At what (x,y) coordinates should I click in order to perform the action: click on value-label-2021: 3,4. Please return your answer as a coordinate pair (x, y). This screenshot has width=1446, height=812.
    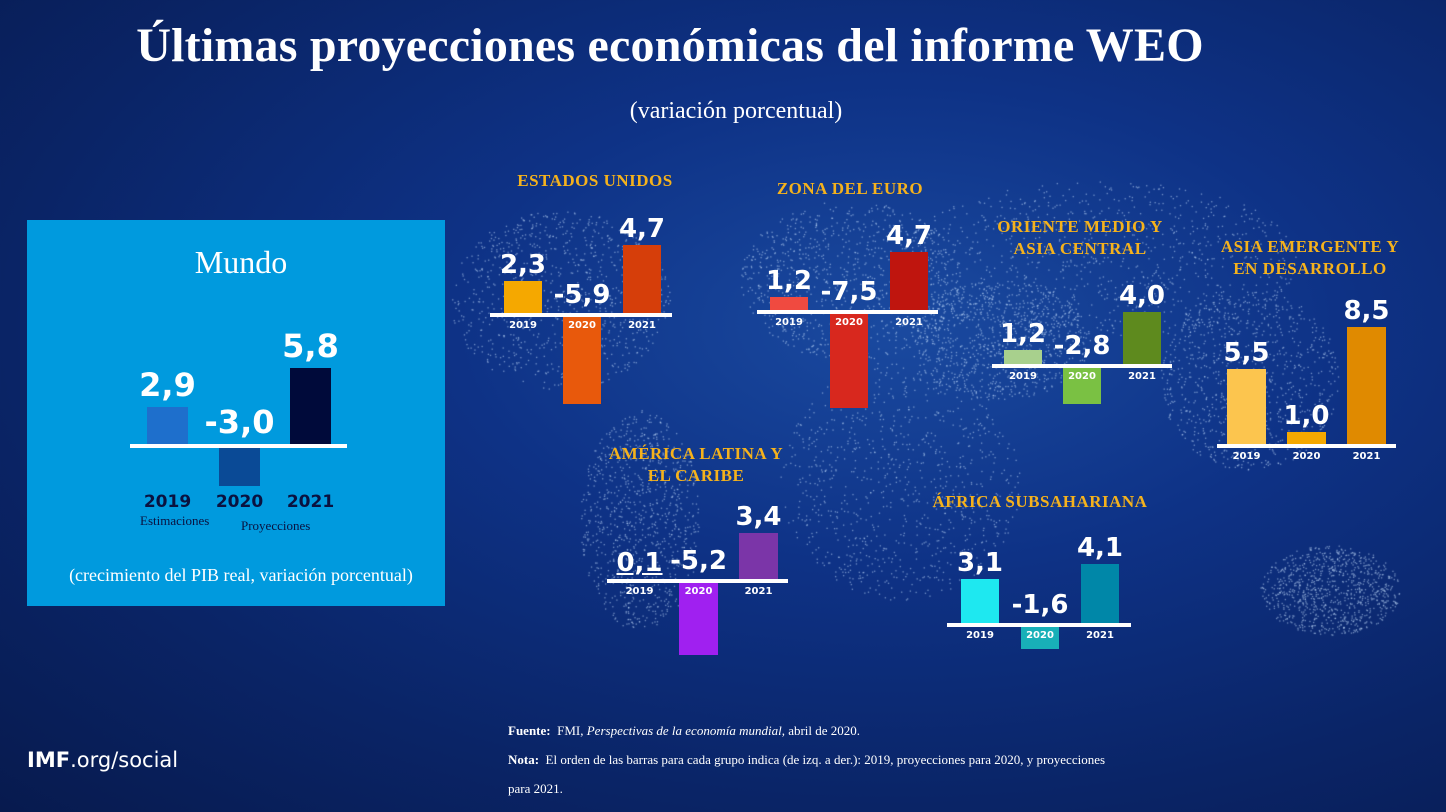
    Looking at the image, I should click on (758, 516).